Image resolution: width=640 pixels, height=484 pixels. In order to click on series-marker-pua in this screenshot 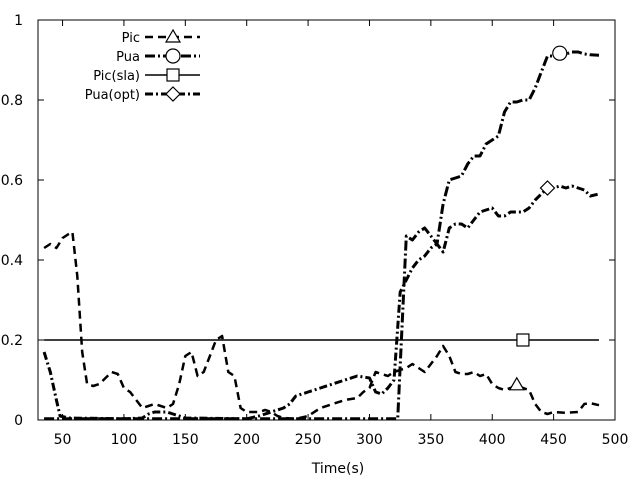, I will do `click(560, 53)`.